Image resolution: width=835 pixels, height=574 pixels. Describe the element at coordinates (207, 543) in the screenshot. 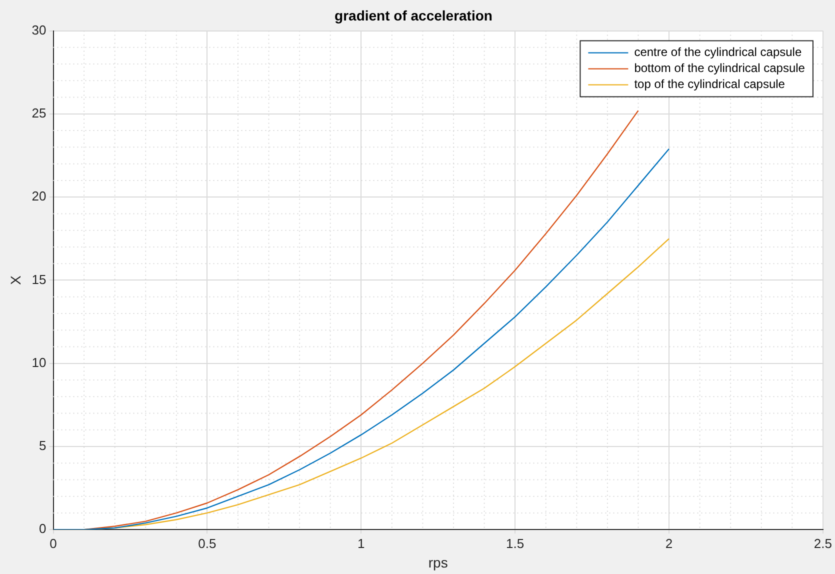

I see `x-tick-label: 0.5` at that location.